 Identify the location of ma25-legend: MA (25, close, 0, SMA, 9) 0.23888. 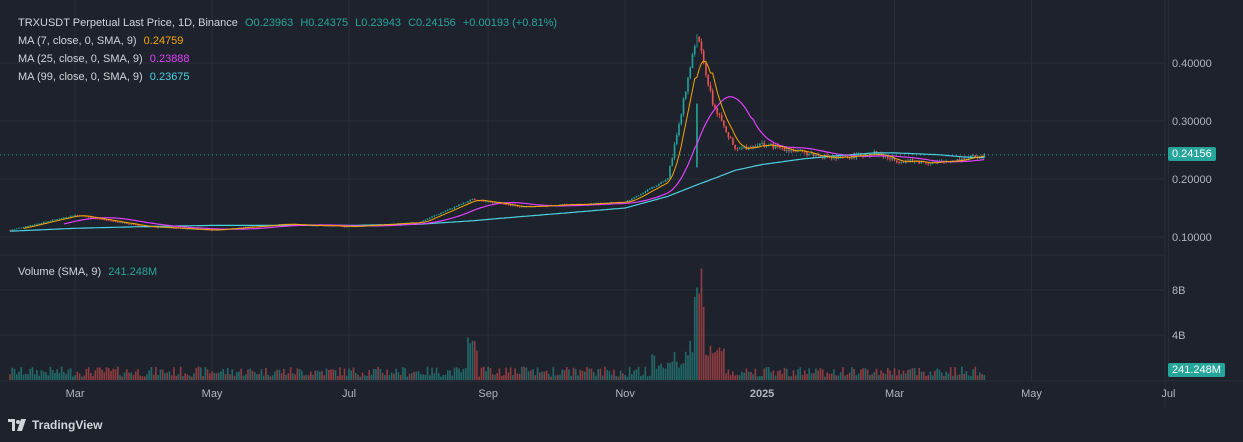
(106, 59).